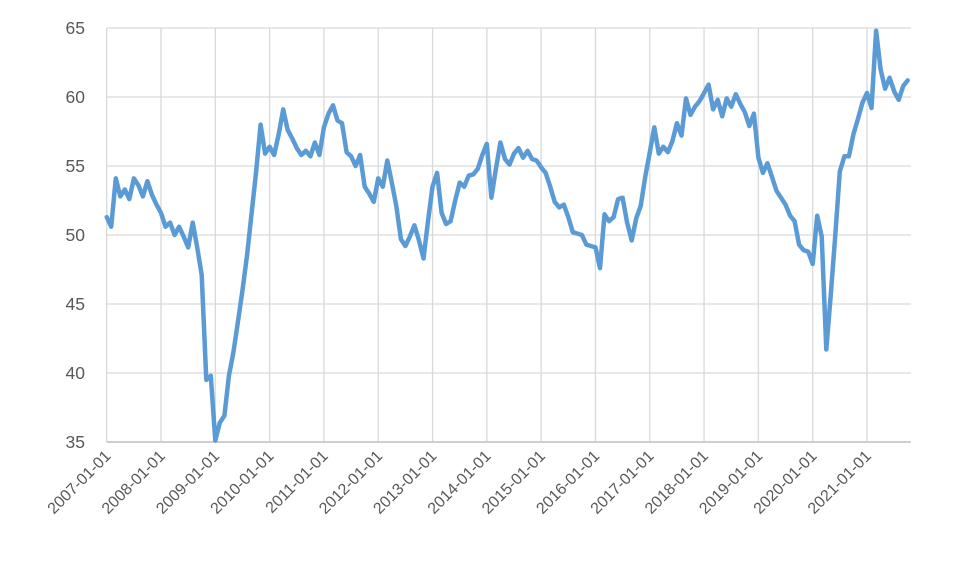  Describe the element at coordinates (75, 166) in the screenshot. I see `y-tick-label: 55` at that location.